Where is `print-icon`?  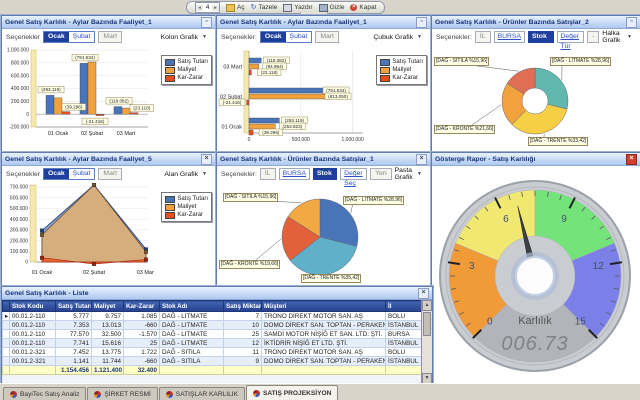
print-icon is located at coordinates (288, 7).